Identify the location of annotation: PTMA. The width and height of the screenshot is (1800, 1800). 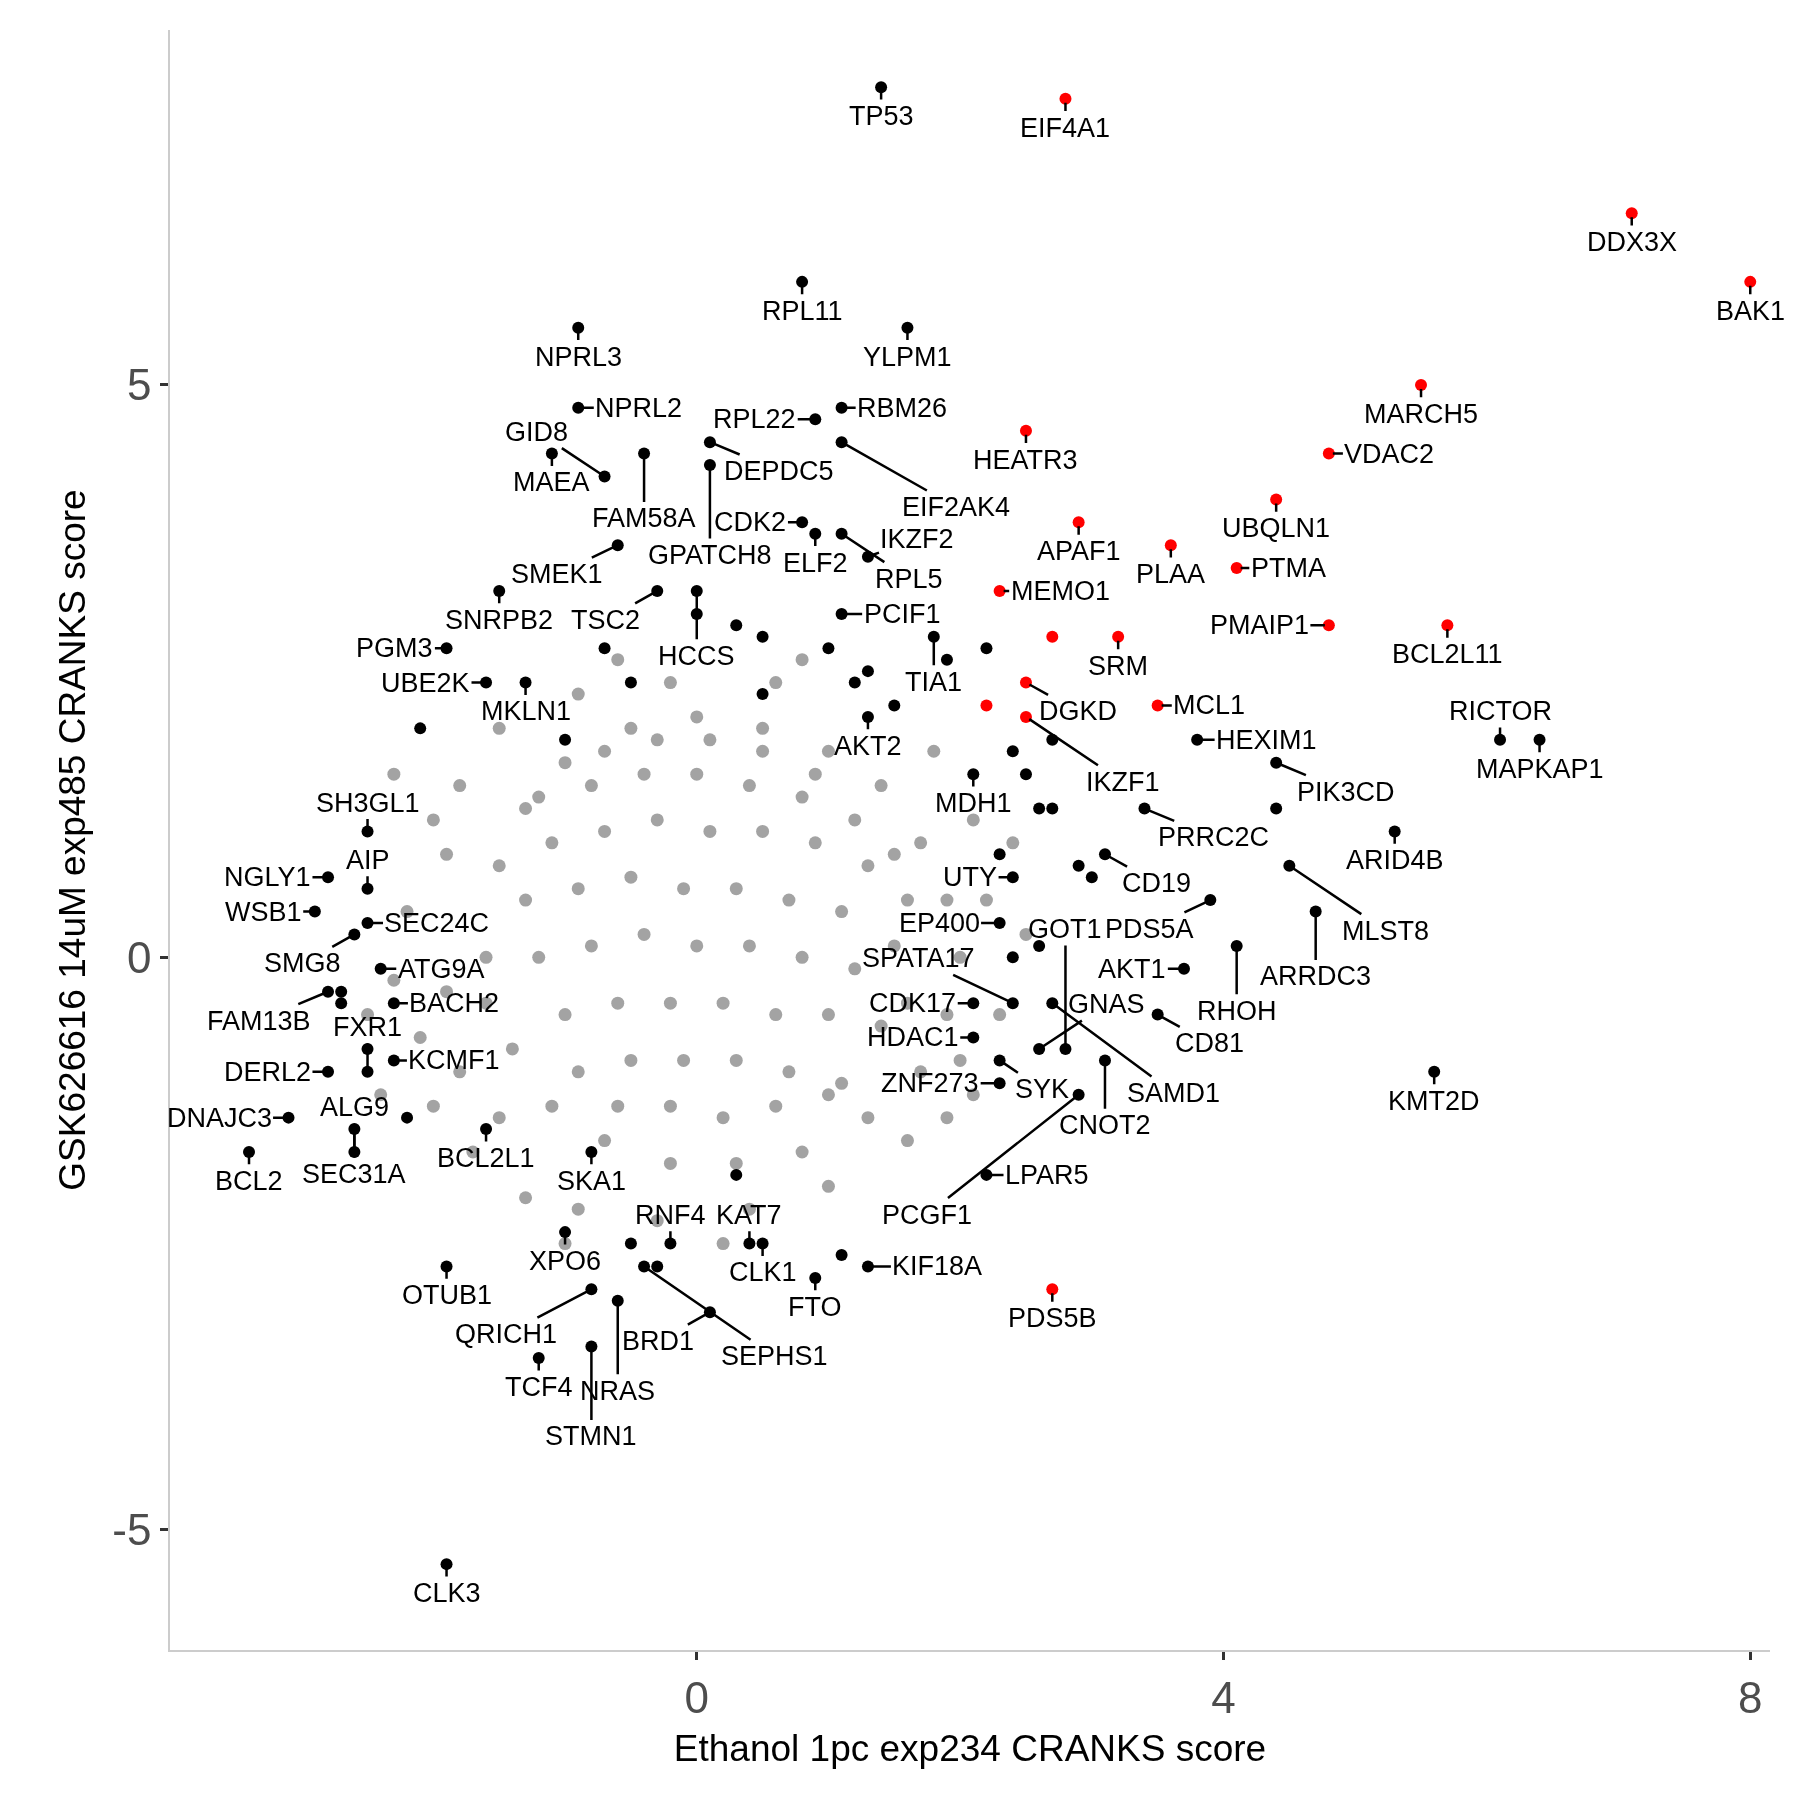
(1289, 568).